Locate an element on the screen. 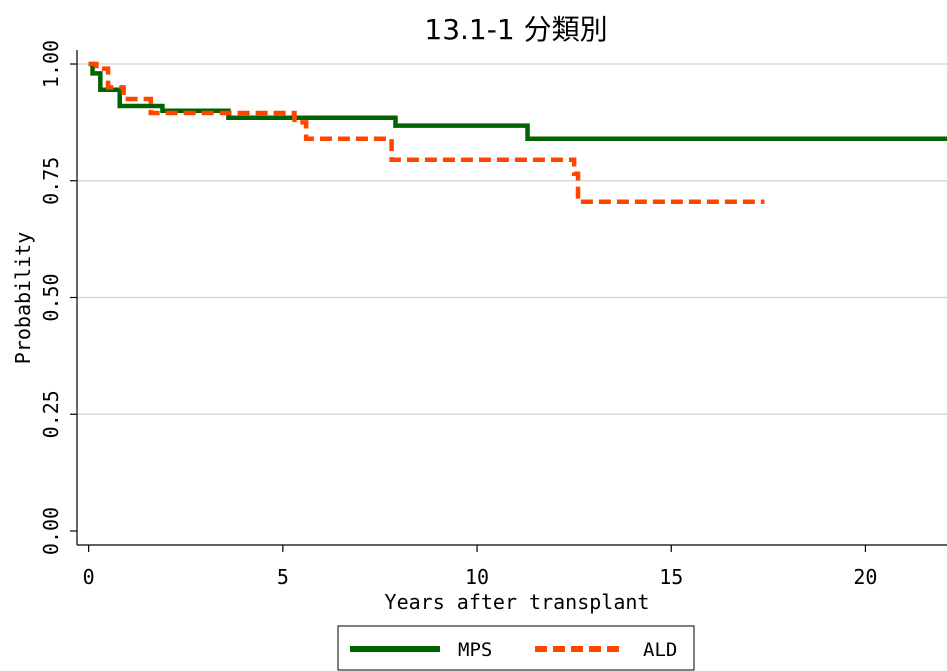 The height and width of the screenshot is (671, 947). x-tick-label-1: 5 is located at coordinates (283, 577).